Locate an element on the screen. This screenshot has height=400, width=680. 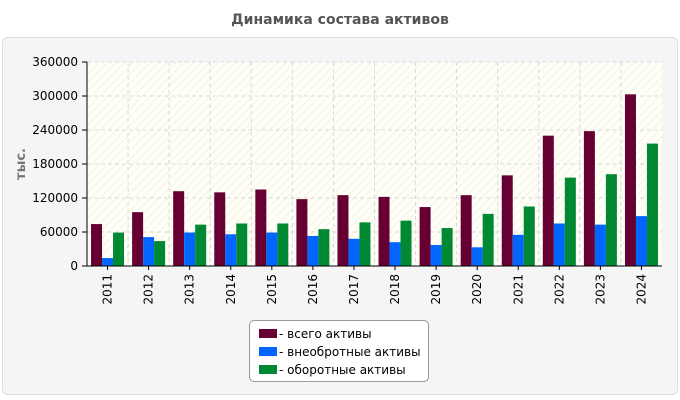
x-tick-label: 2019 is located at coordinates (436, 289).